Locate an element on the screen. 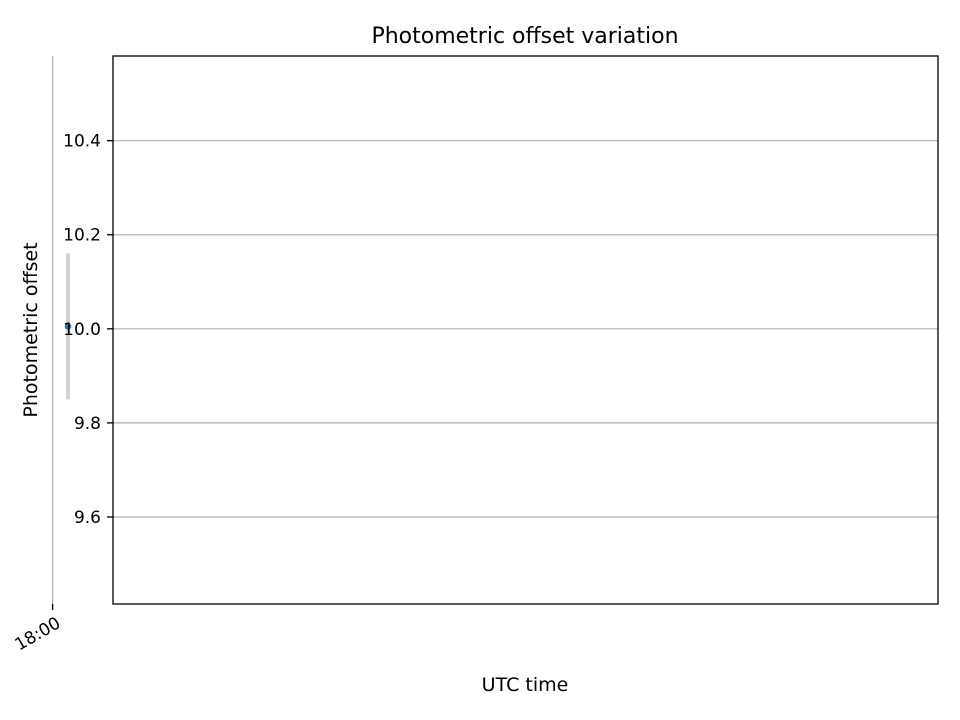  y-tick-label: 9.6 is located at coordinates (87, 518).